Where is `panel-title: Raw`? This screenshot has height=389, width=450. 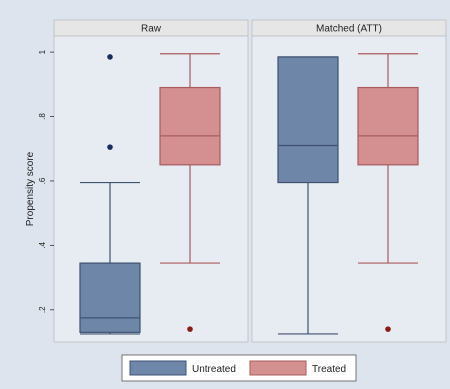
panel-title: Raw is located at coordinates (151, 29).